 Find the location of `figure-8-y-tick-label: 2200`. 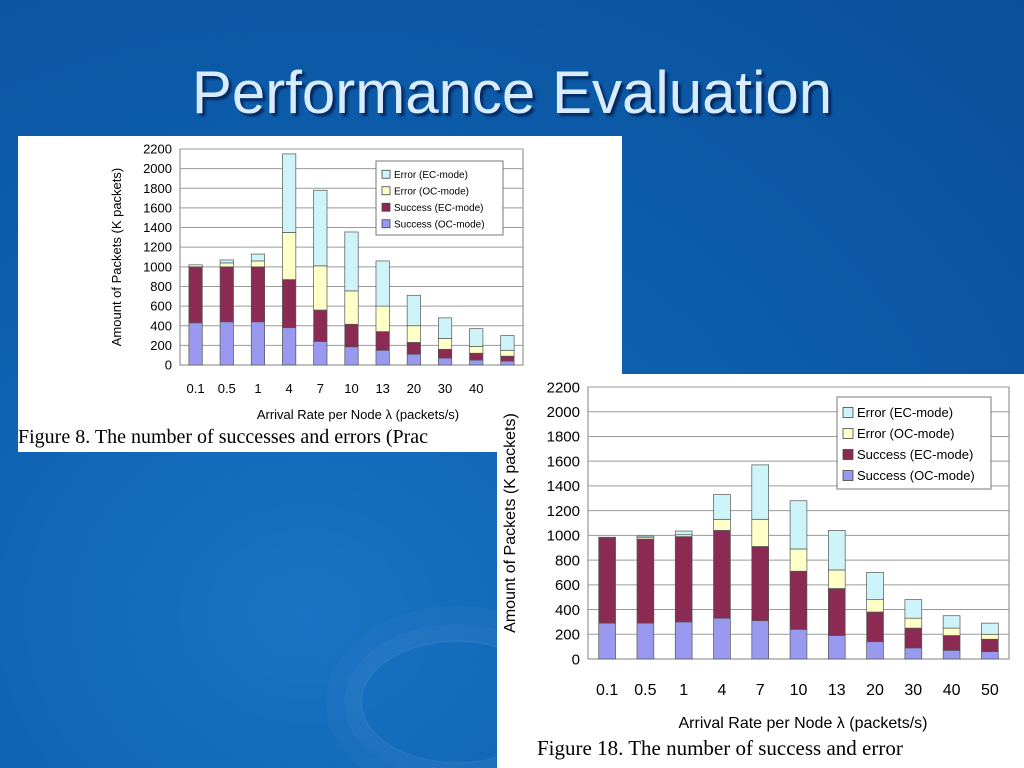

figure-8-y-tick-label: 2200 is located at coordinates (157, 149).